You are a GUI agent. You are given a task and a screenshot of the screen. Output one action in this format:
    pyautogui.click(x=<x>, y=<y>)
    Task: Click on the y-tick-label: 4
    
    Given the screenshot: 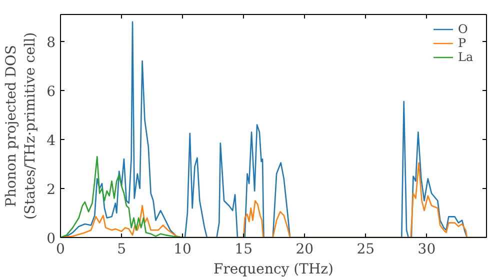 What is the action you would take?
    pyautogui.click(x=51, y=140)
    